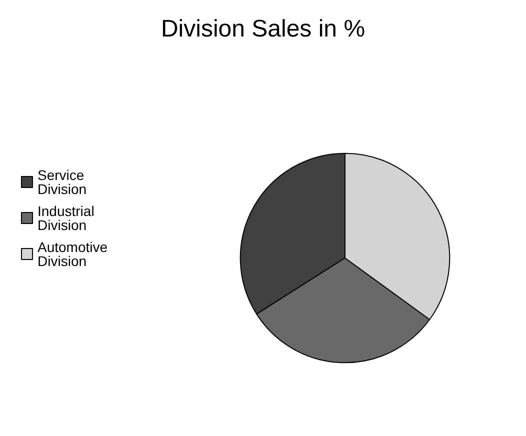  Describe the element at coordinates (63, 182) in the screenshot. I see `legend-label: Service Division` at that location.